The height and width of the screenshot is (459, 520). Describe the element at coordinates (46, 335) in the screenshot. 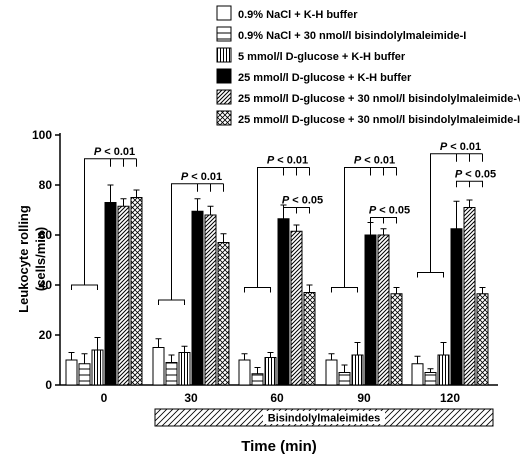

I see `y-tick-label: 20` at that location.